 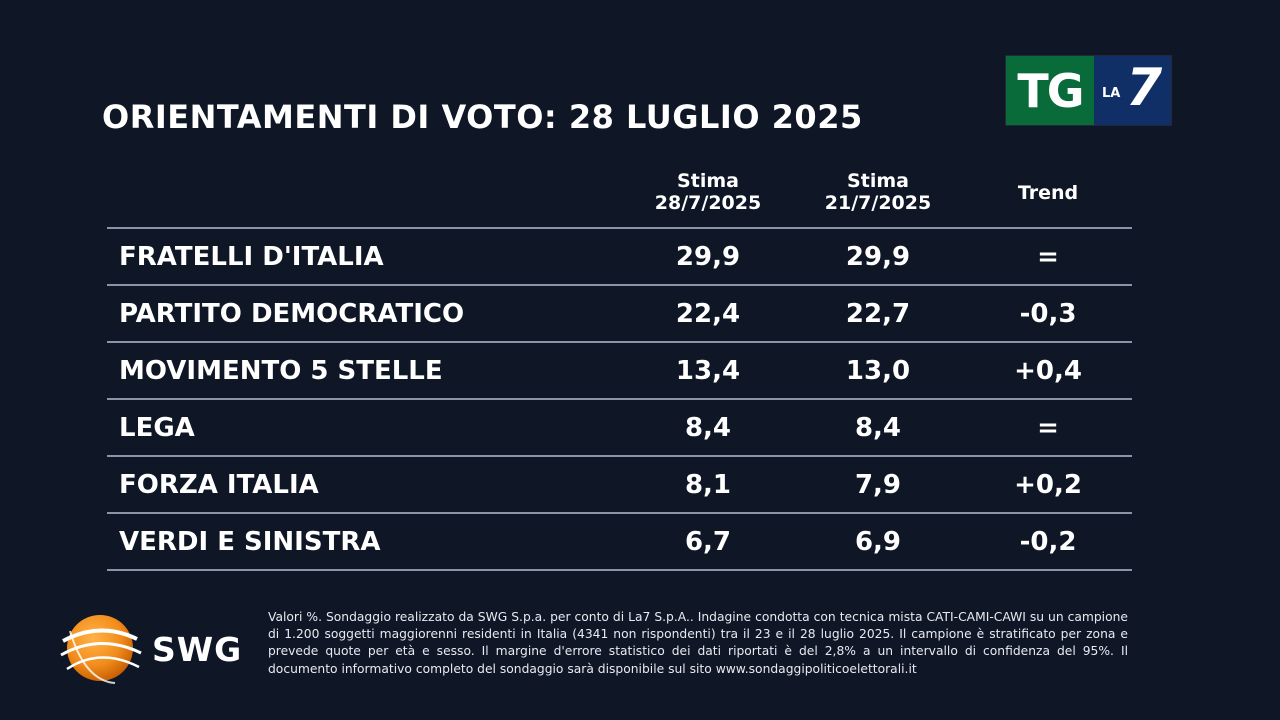 I want to click on column-header-current: Stima 28/7/2025, so click(x=708, y=192).